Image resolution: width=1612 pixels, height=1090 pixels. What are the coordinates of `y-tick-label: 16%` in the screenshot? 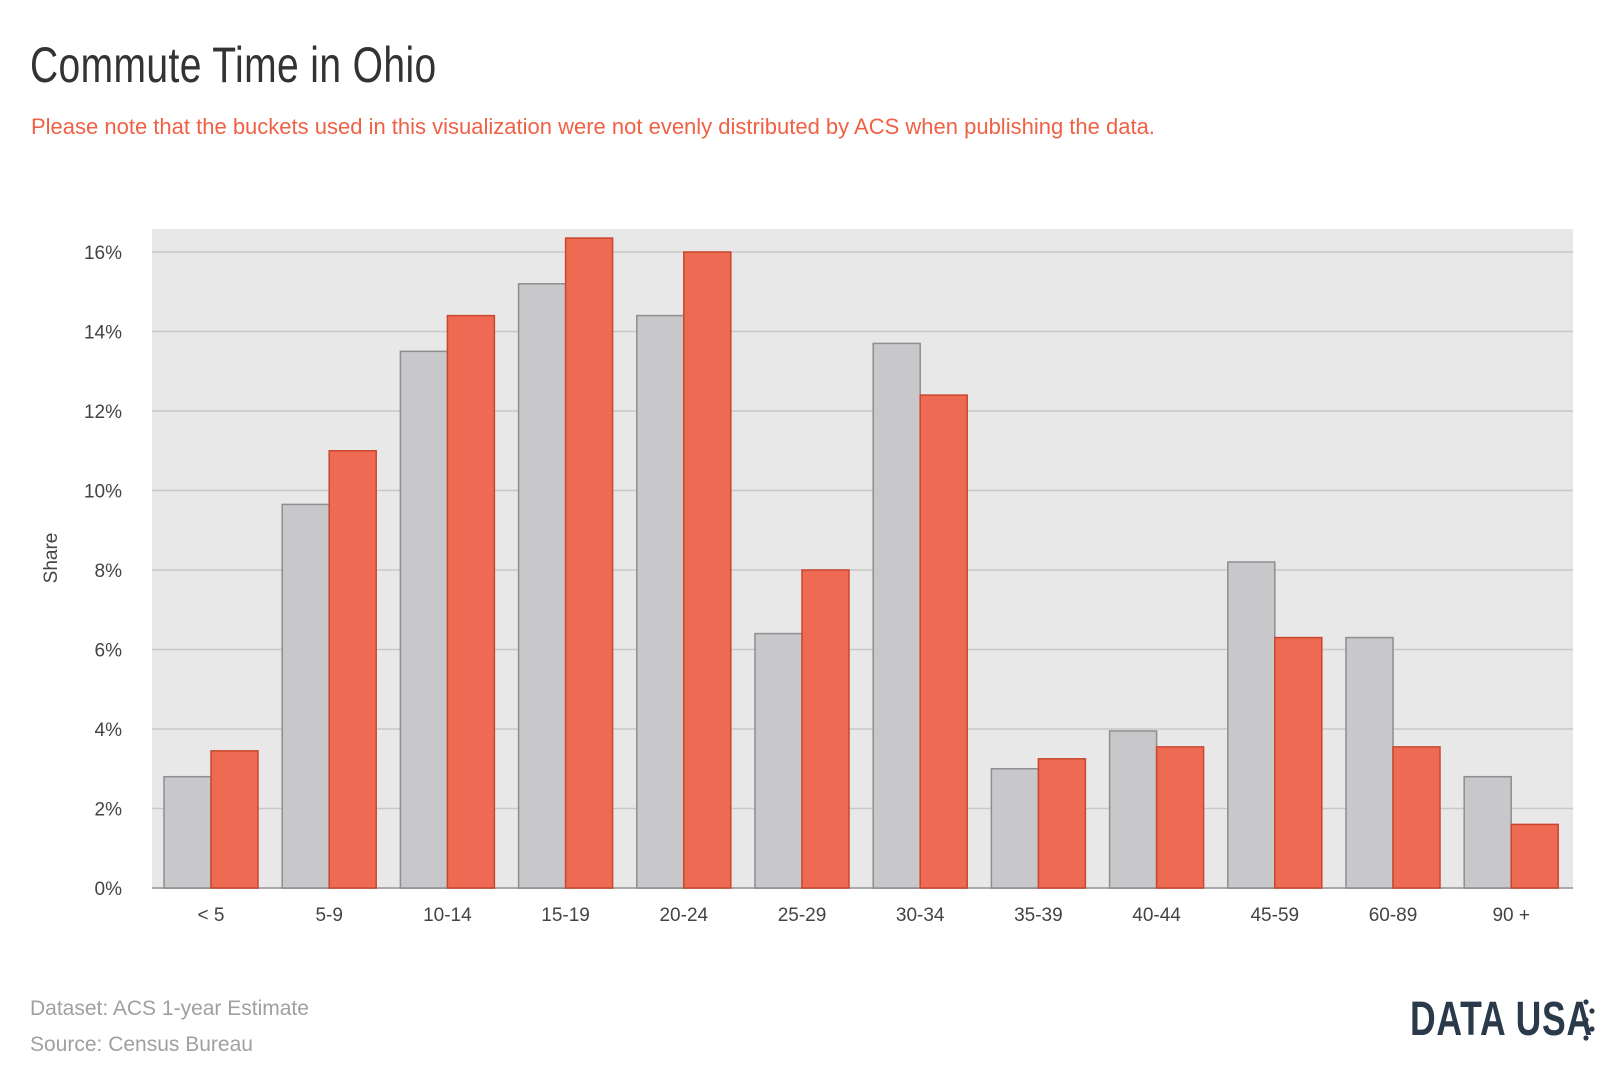 It's located at (103, 253).